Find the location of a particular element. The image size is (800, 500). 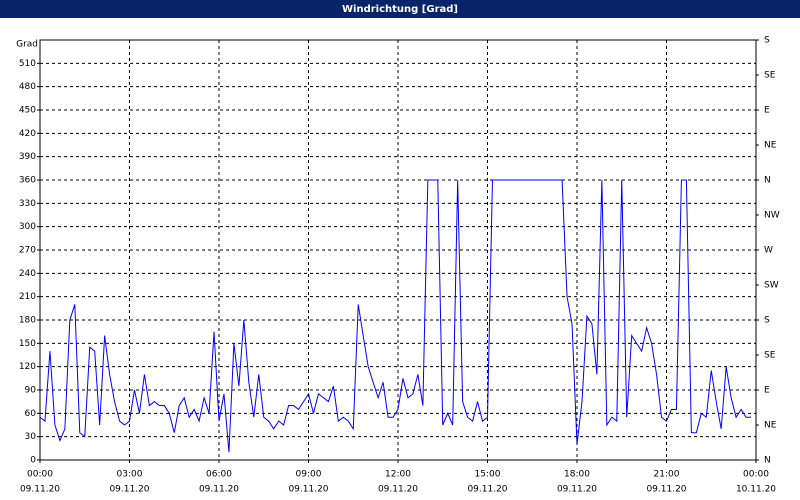

y-tick-label: 420 is located at coordinates (27, 134).